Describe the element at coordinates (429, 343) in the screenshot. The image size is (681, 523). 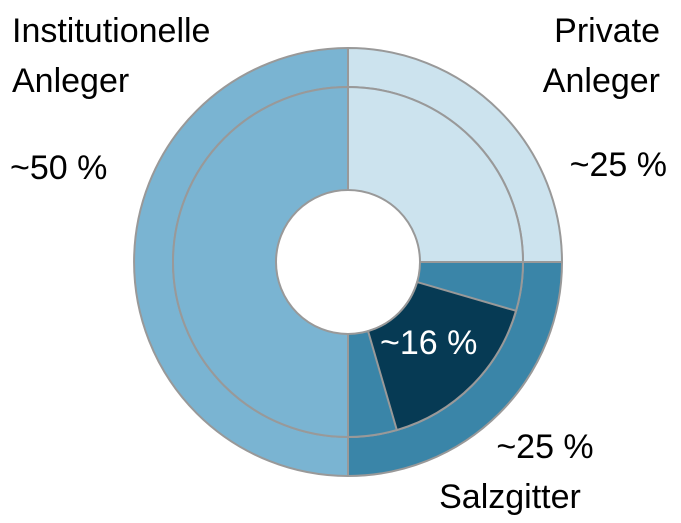
I see `highlight-label: ~16 %` at that location.